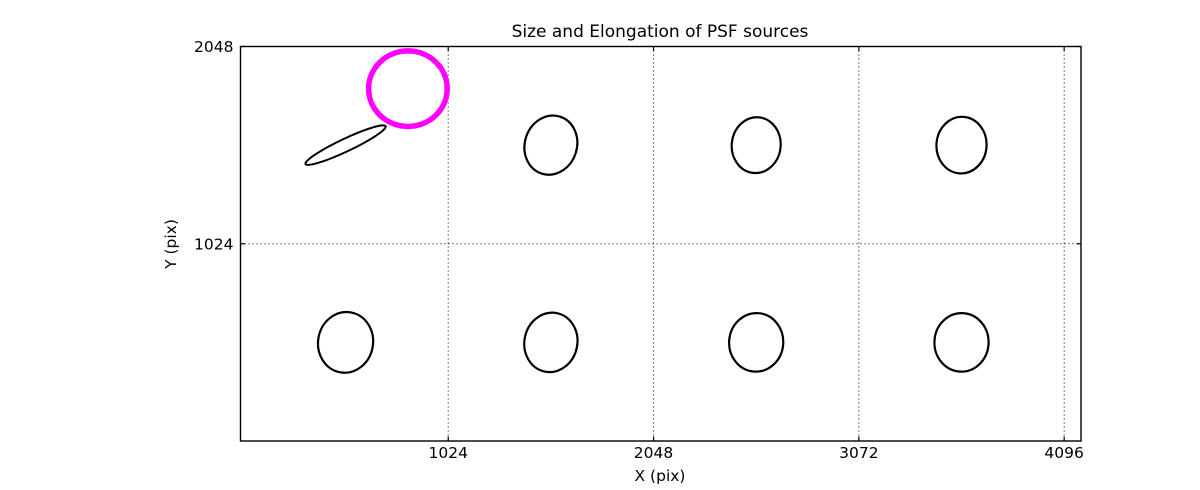 The image size is (1200, 490). I want to click on y-axis-label: Y (pix), so click(171, 244).